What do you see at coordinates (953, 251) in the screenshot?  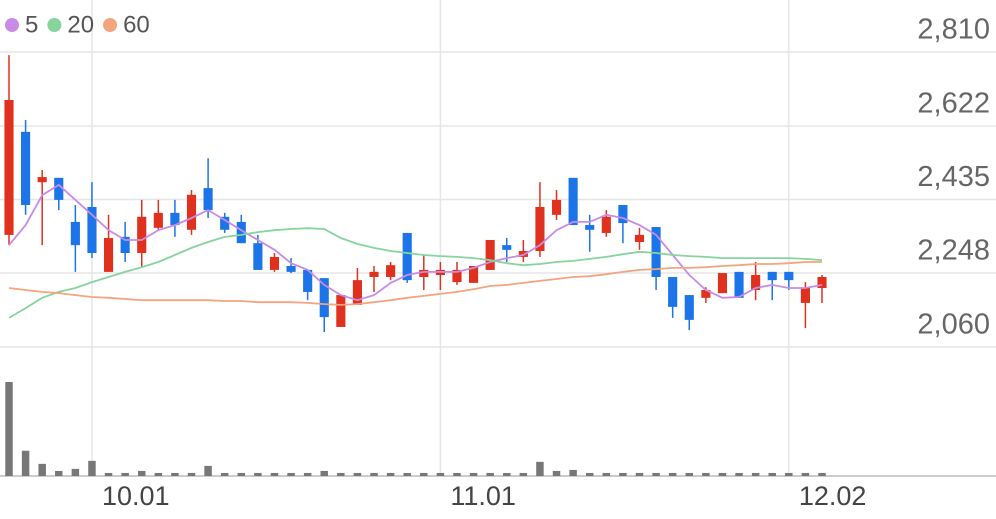 I see `y-tick-label: 2,248` at bounding box center [953, 251].